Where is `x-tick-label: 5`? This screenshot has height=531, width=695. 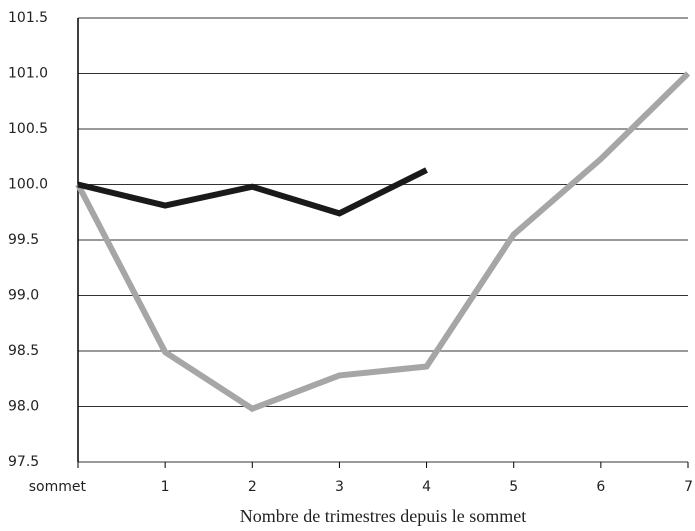
x-tick-label: 5 is located at coordinates (513, 487).